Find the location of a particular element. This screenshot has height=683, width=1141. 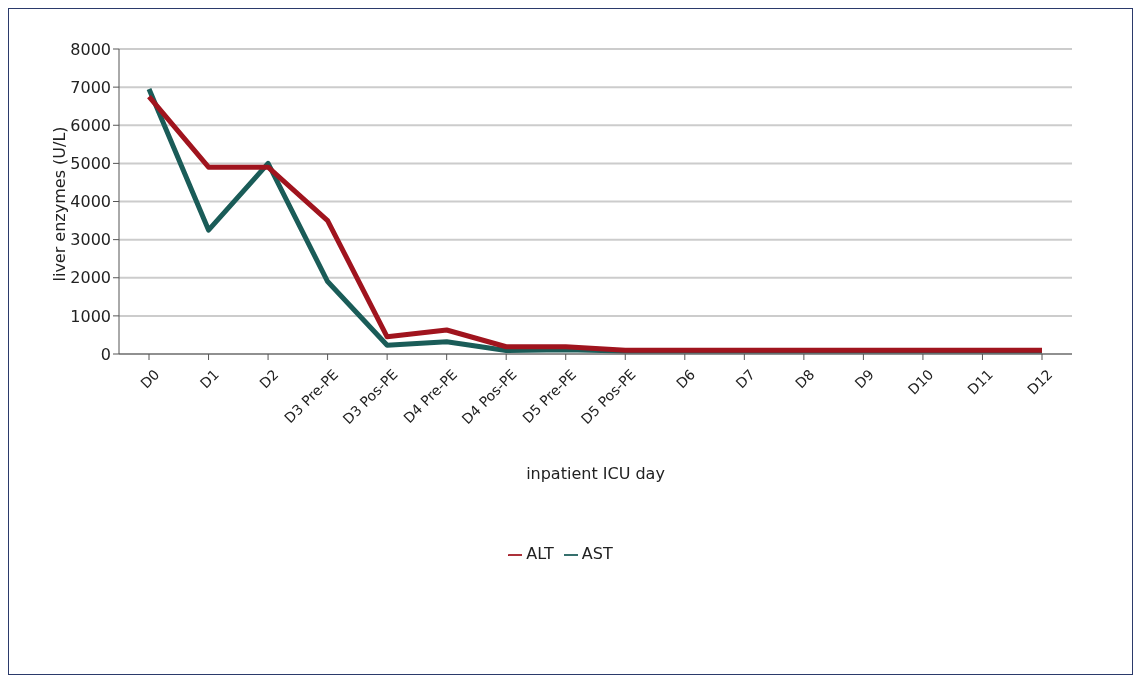

legend-label: AST is located at coordinates (597, 553).